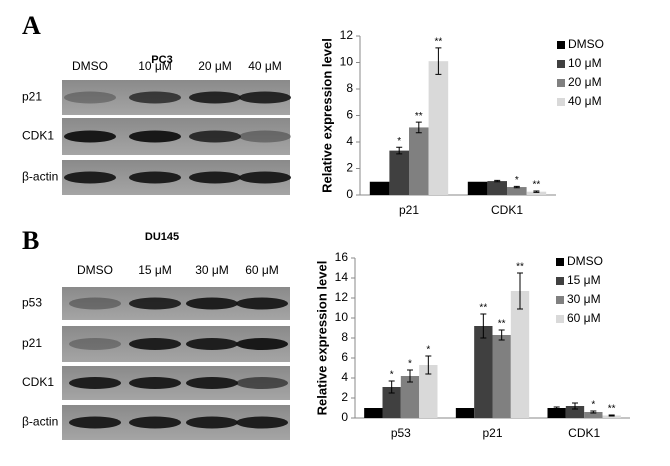  What do you see at coordinates (38, 382) in the screenshot?
I see `protein-label: CDK1` at bounding box center [38, 382].